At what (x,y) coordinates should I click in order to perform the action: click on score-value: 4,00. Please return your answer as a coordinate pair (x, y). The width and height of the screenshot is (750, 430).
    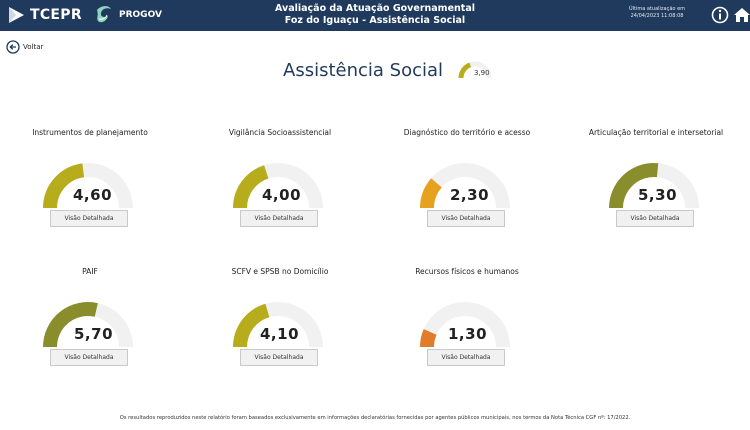
    Looking at the image, I should click on (282, 195).